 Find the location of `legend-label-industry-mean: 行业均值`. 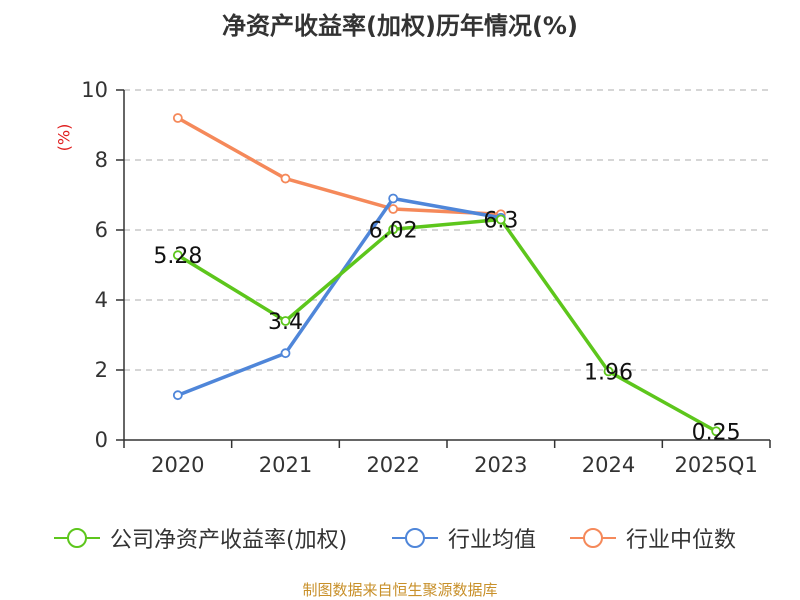

legend-label-industry-mean: 行业均值 is located at coordinates (492, 540).